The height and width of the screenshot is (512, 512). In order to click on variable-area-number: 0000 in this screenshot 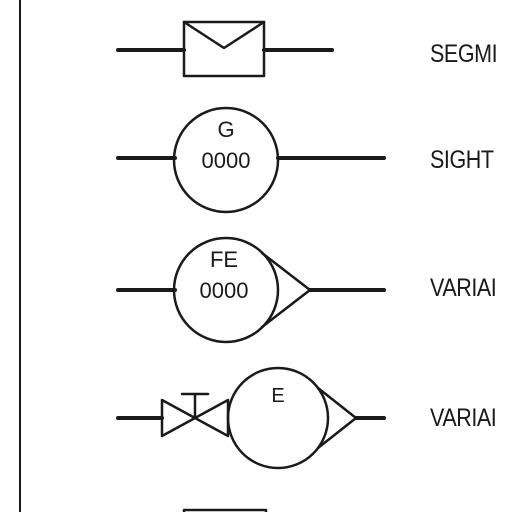, I will do `click(224, 290)`.